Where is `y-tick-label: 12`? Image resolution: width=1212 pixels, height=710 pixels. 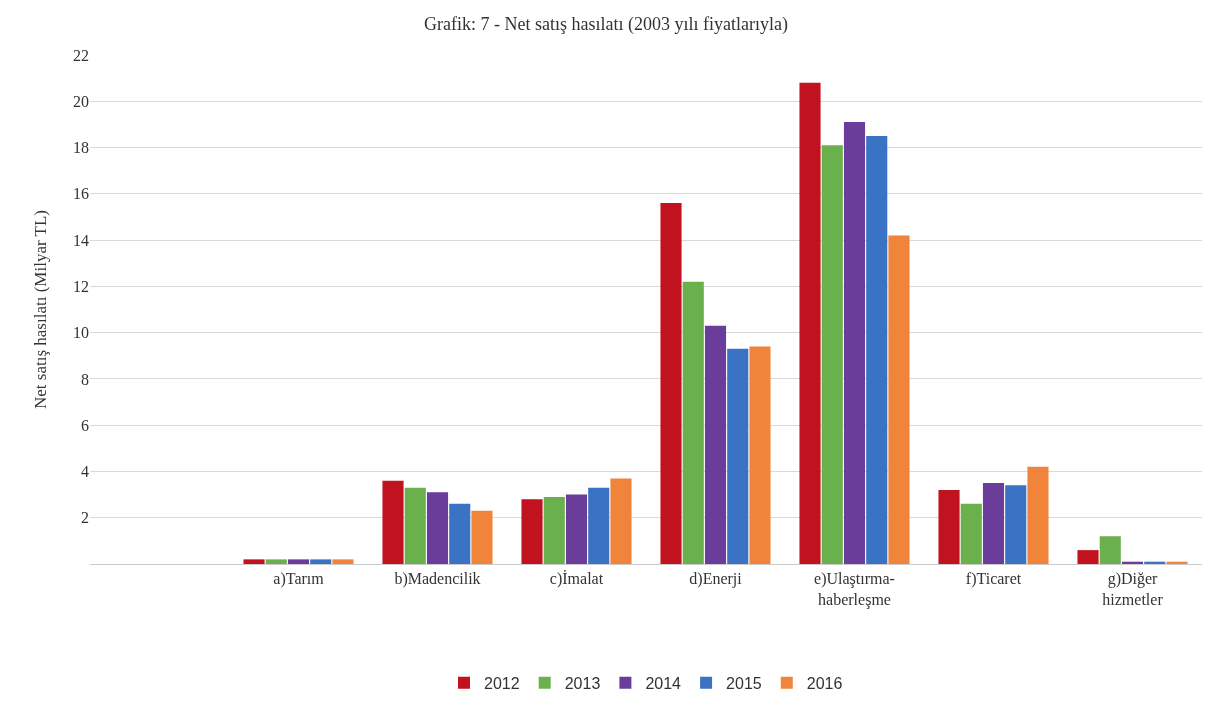 y-tick-label: 12 is located at coordinates (81, 286).